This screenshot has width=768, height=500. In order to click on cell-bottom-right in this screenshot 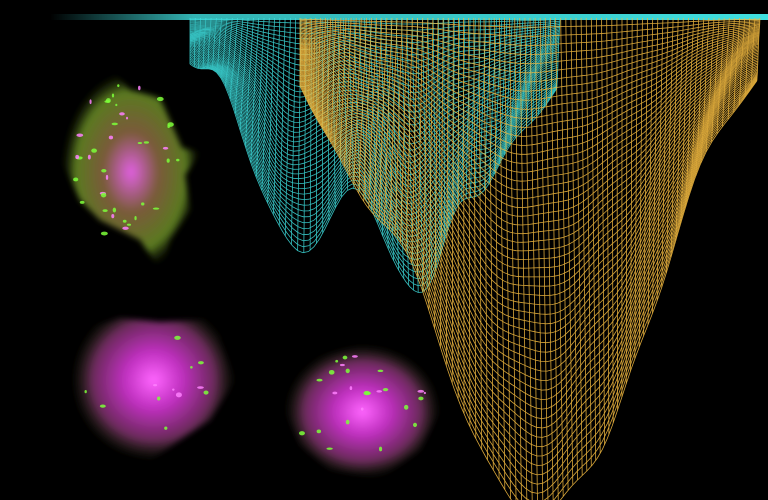, I will do `click(362, 411)`.